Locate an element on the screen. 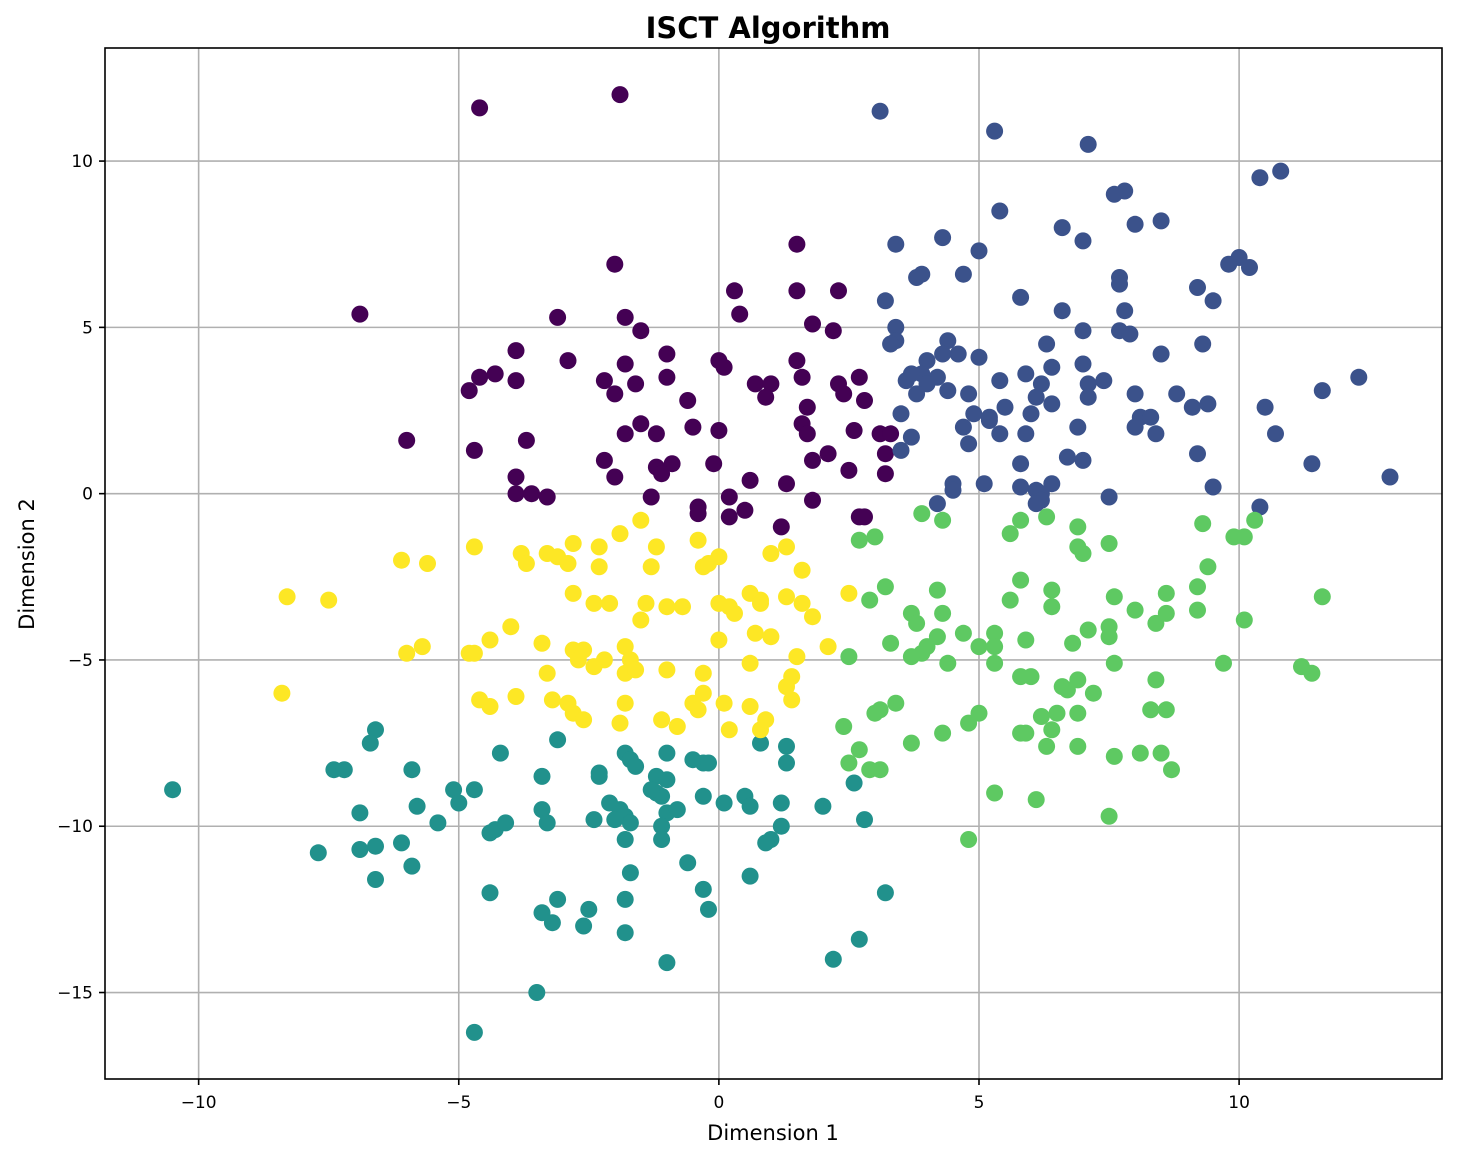 The image size is (1464, 1155). x-tick-label: −5 is located at coordinates (458, 1103).